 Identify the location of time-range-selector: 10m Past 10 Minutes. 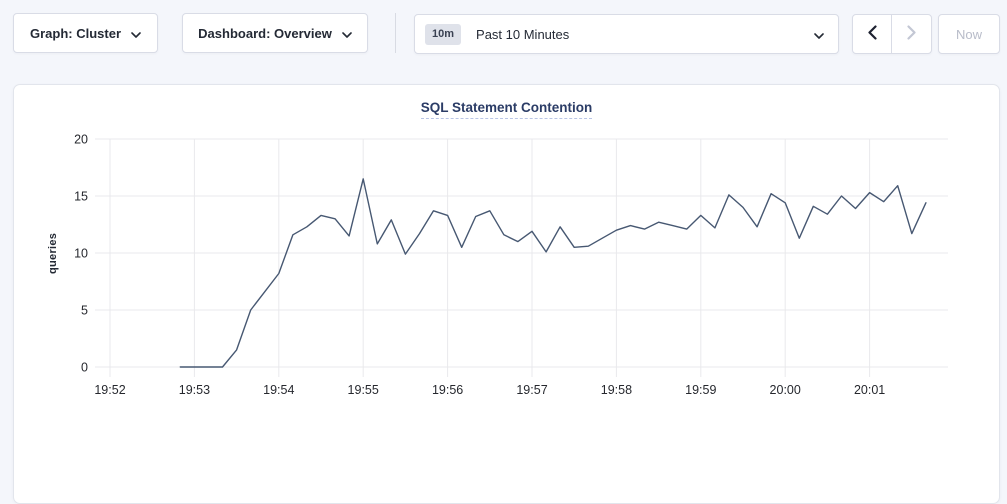
(626, 34).